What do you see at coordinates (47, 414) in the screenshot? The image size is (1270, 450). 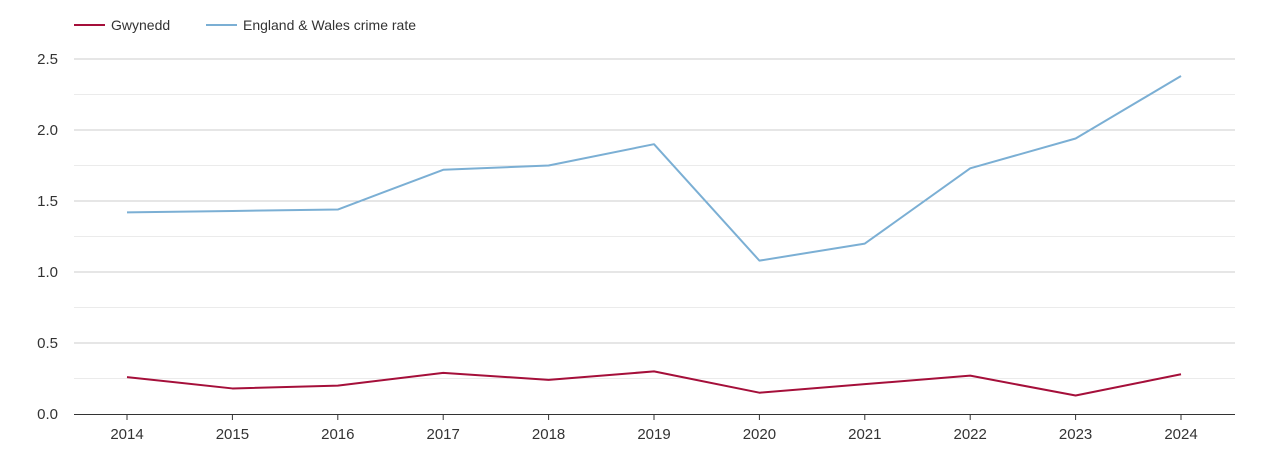 I see `y-tick-label: 0.0` at bounding box center [47, 414].